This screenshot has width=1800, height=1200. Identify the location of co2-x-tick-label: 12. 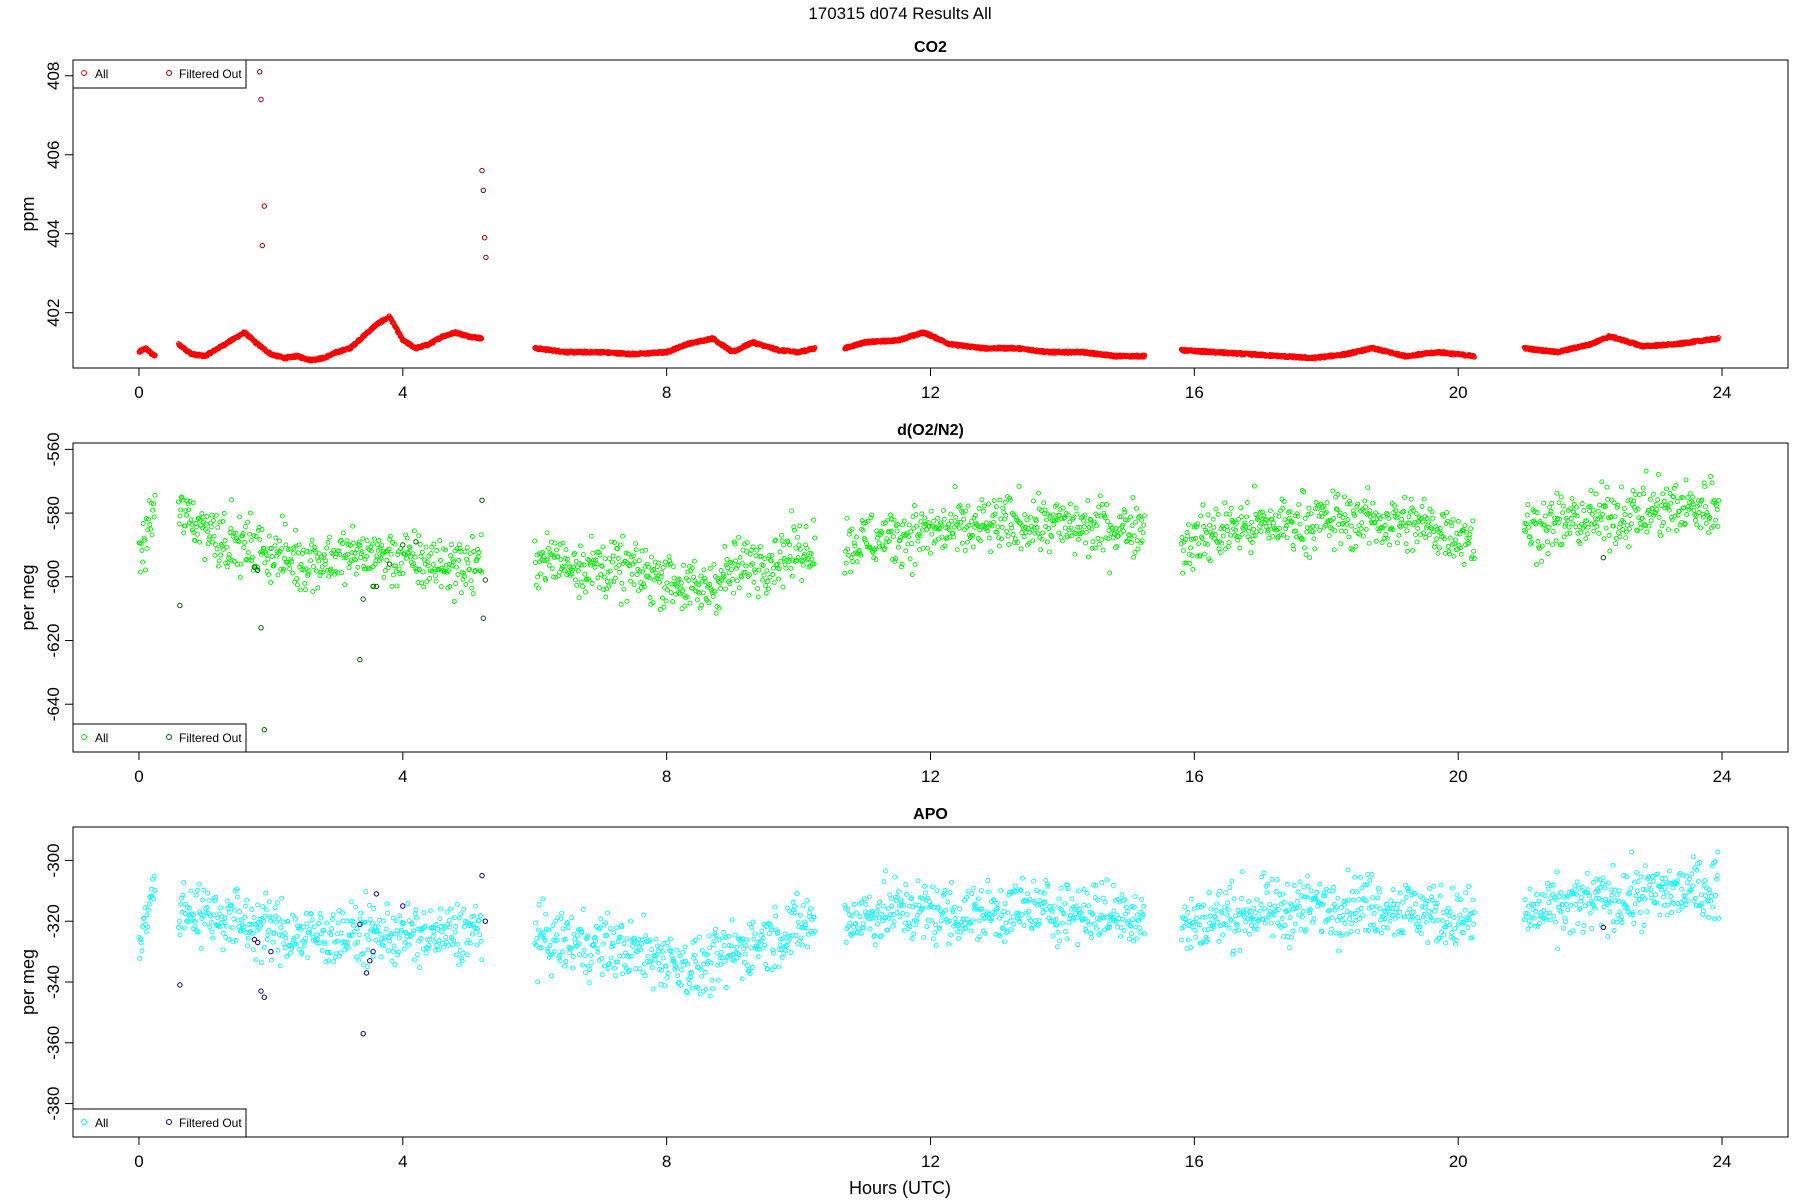
(930, 392).